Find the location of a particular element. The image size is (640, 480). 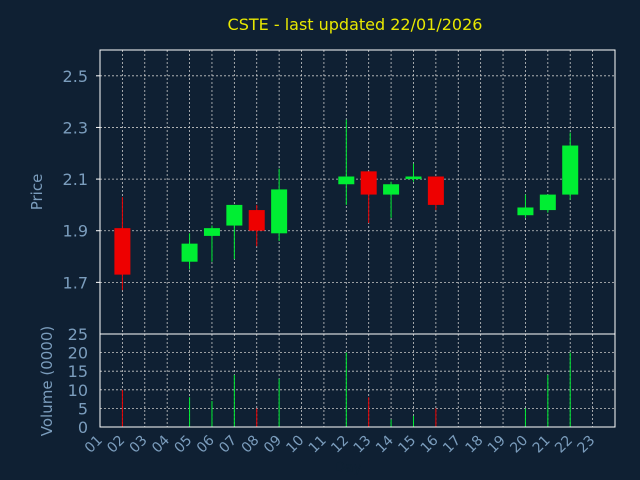

day-tick-label: 09 is located at coordinates (273, 445).